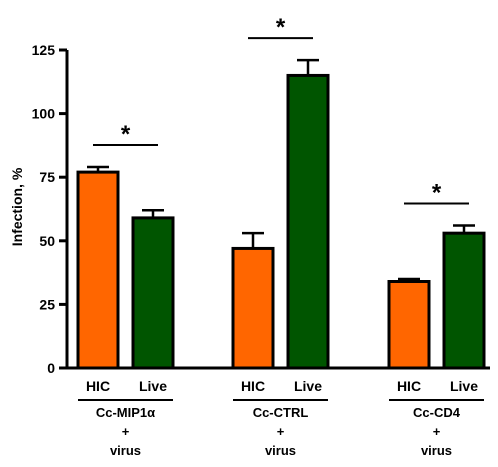 The width and height of the screenshot is (498, 467). I want to click on y-tick-label: 75, so click(47, 177).